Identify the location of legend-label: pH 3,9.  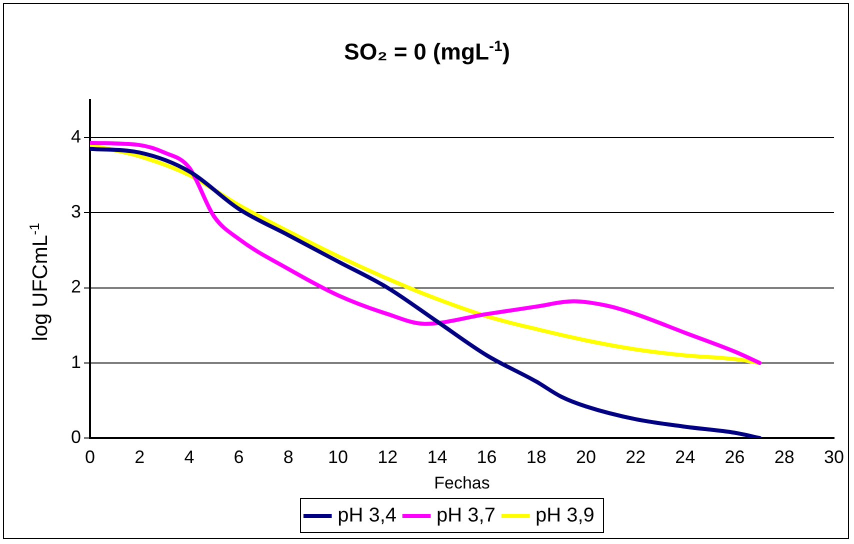
(564, 515).